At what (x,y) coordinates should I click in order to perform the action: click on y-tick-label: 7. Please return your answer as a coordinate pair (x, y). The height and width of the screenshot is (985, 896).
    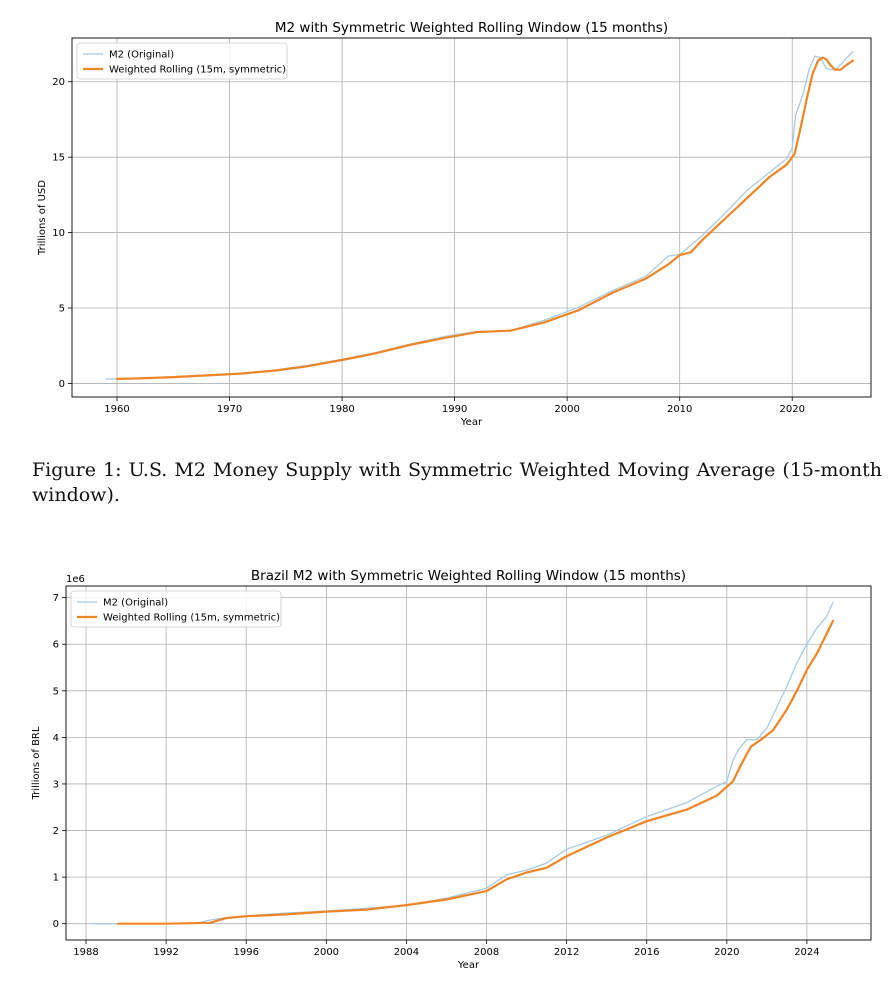
    Looking at the image, I should click on (56, 598).